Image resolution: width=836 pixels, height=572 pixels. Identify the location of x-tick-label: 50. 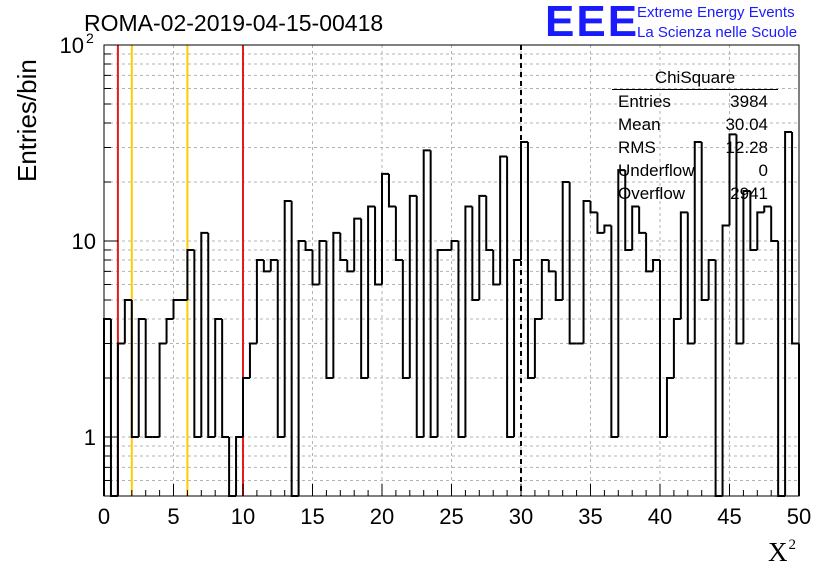
(799, 516).